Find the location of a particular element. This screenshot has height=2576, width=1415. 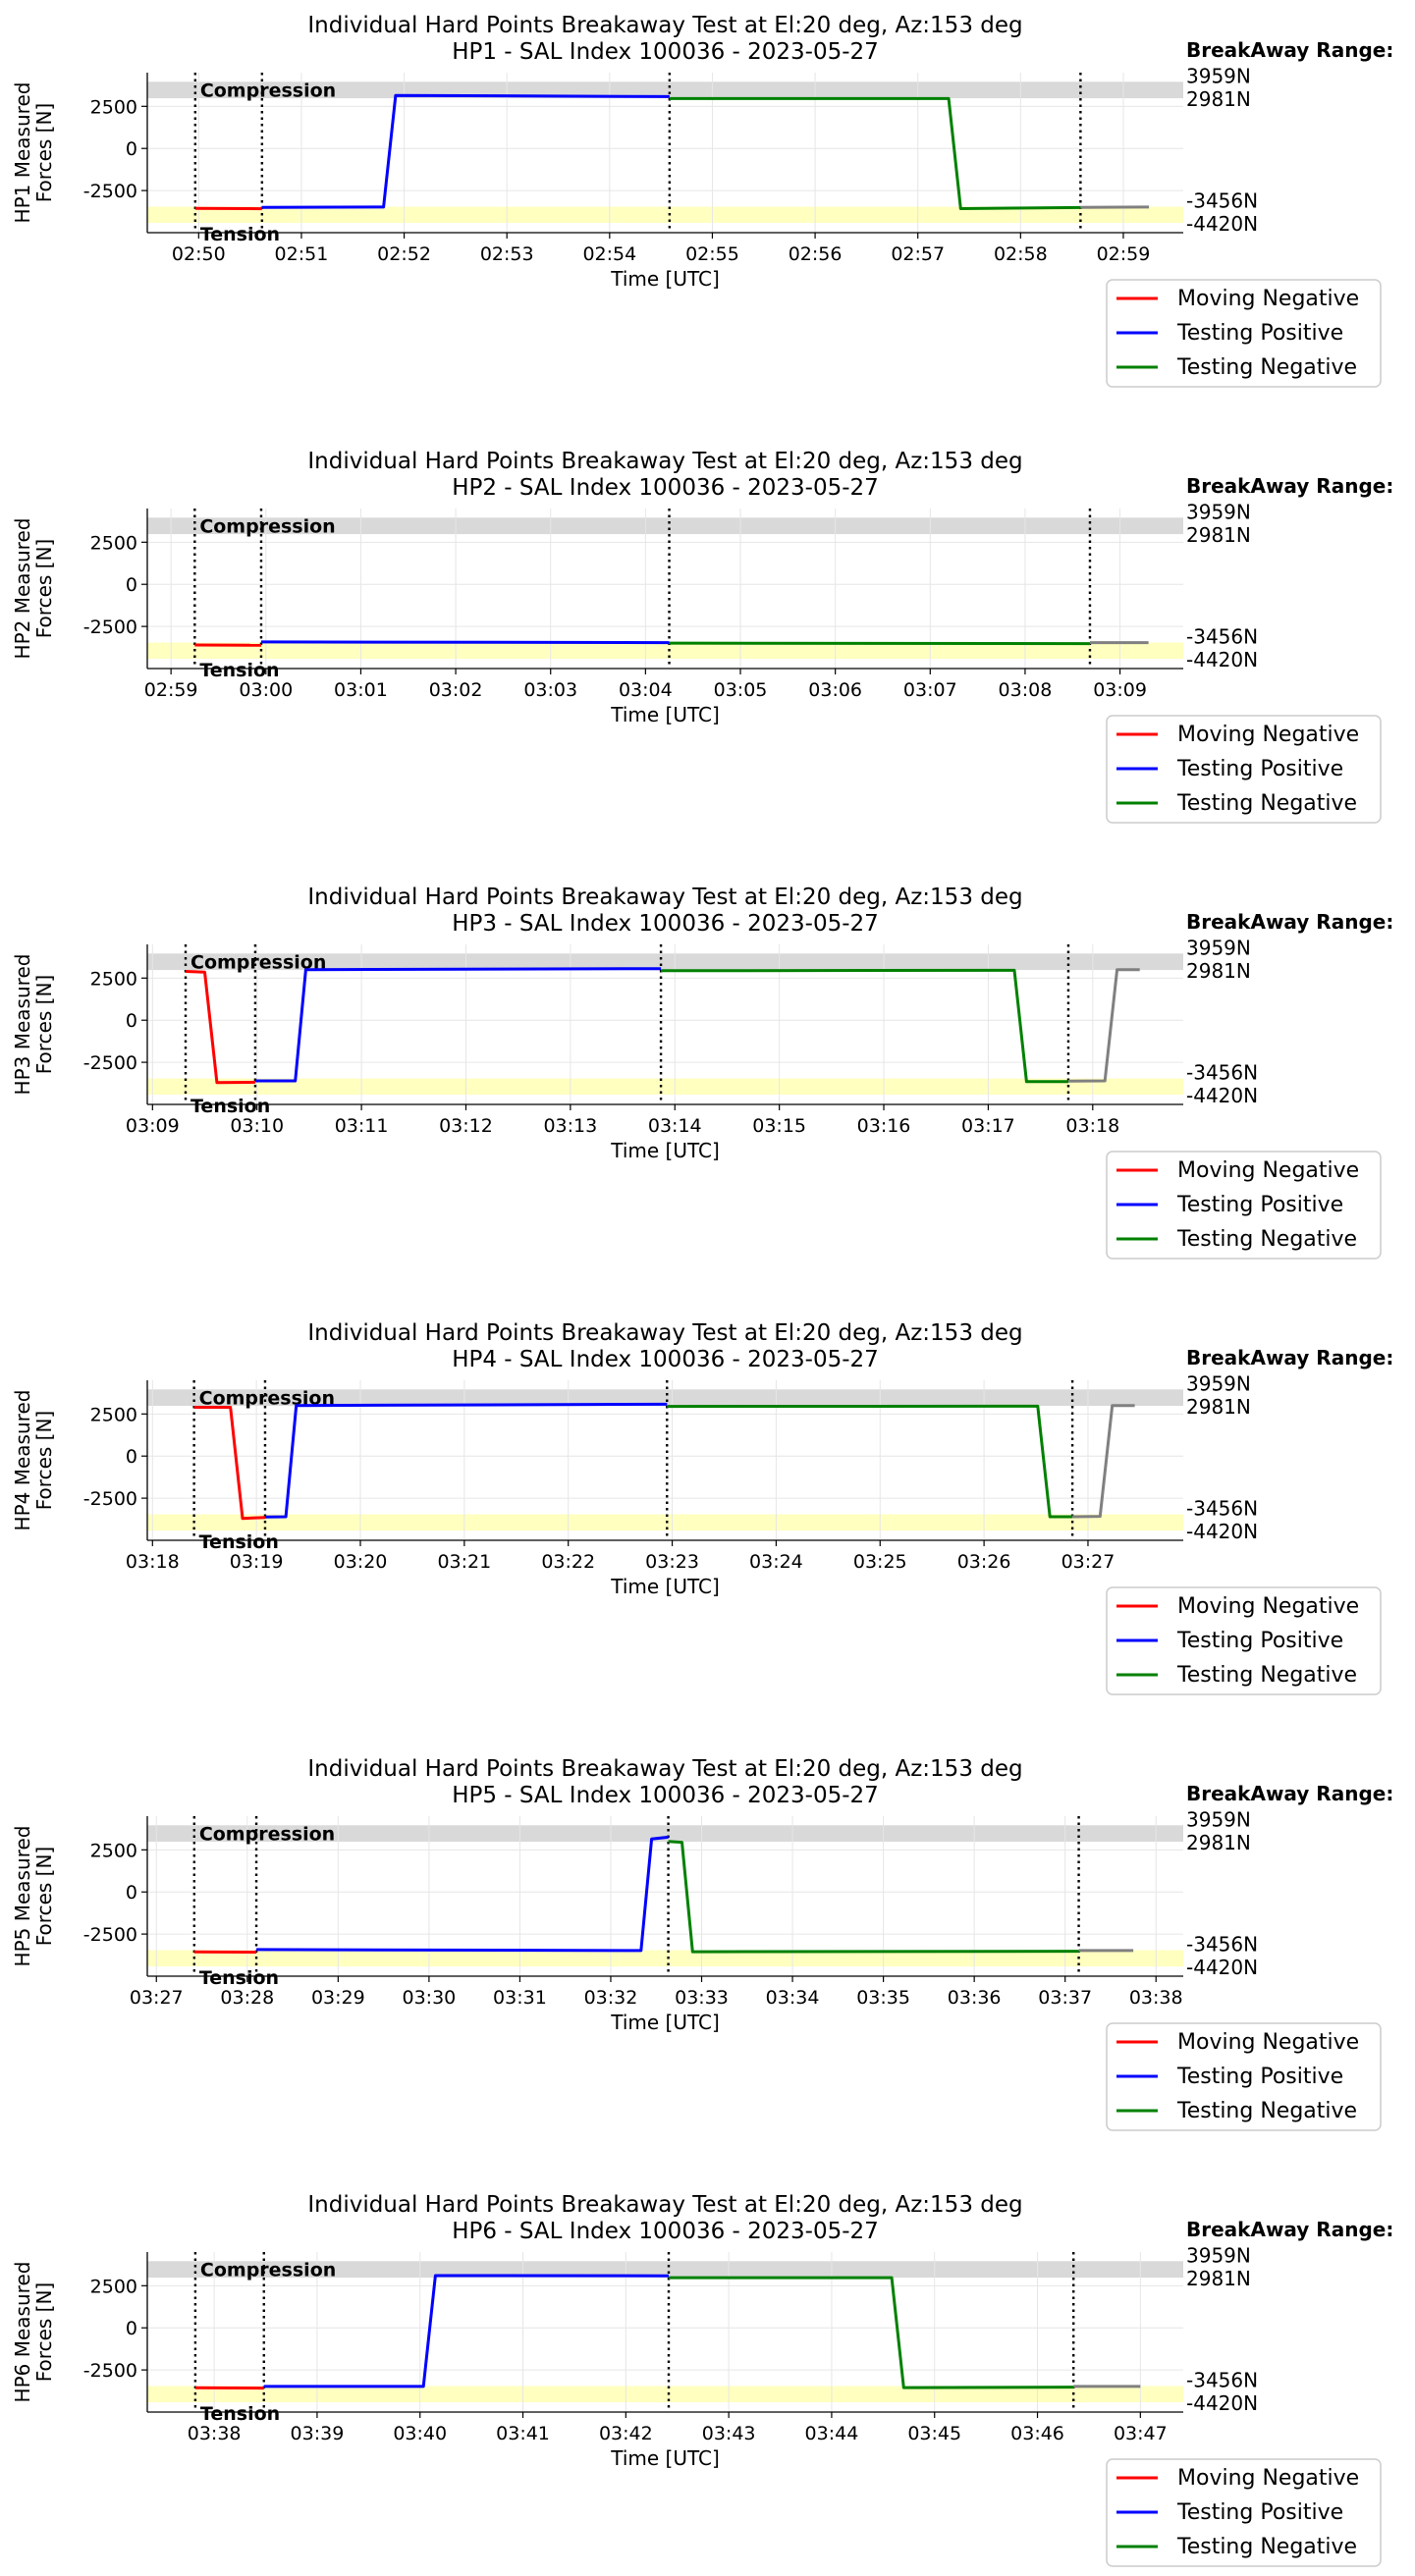

x-tick-label: 03:08 is located at coordinates (1026, 690).